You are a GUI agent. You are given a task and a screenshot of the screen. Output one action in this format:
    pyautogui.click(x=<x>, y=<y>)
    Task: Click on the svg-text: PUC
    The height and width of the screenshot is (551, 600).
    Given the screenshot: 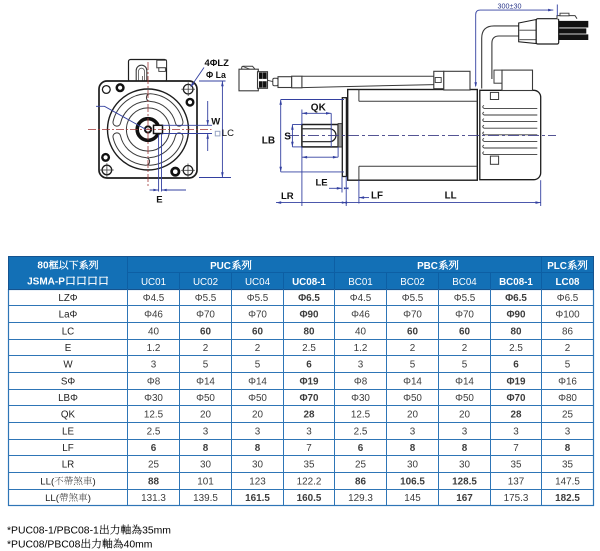 What is the action you would take?
    pyautogui.click(x=220, y=266)
    